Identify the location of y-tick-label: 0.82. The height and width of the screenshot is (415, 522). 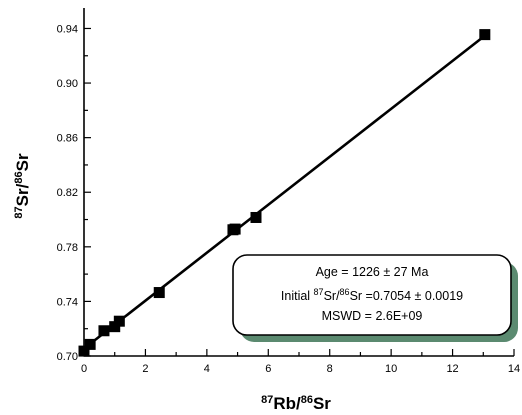
(67, 193).